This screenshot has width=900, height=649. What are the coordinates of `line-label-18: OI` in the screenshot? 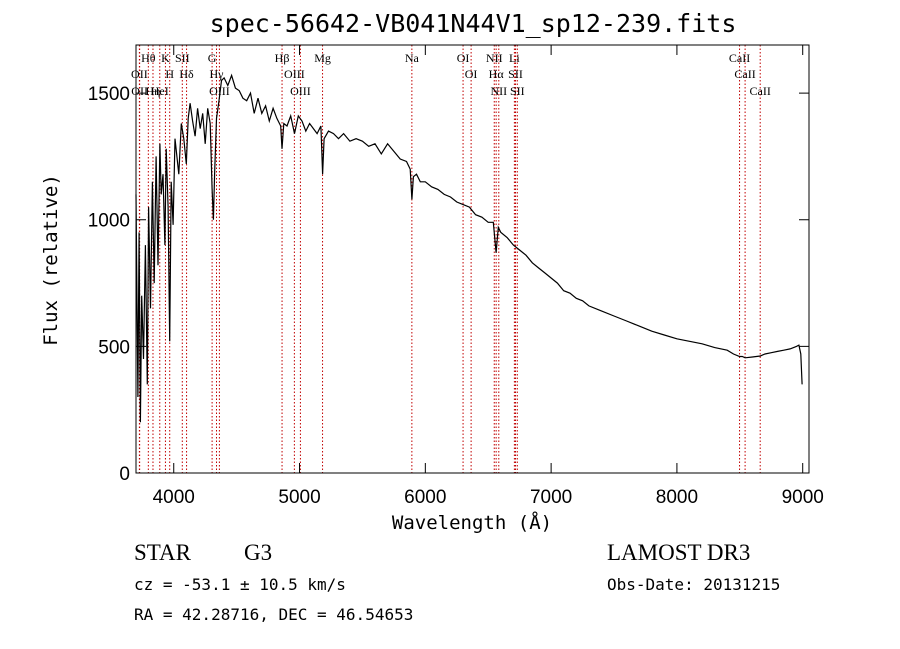 It's located at (471, 74).